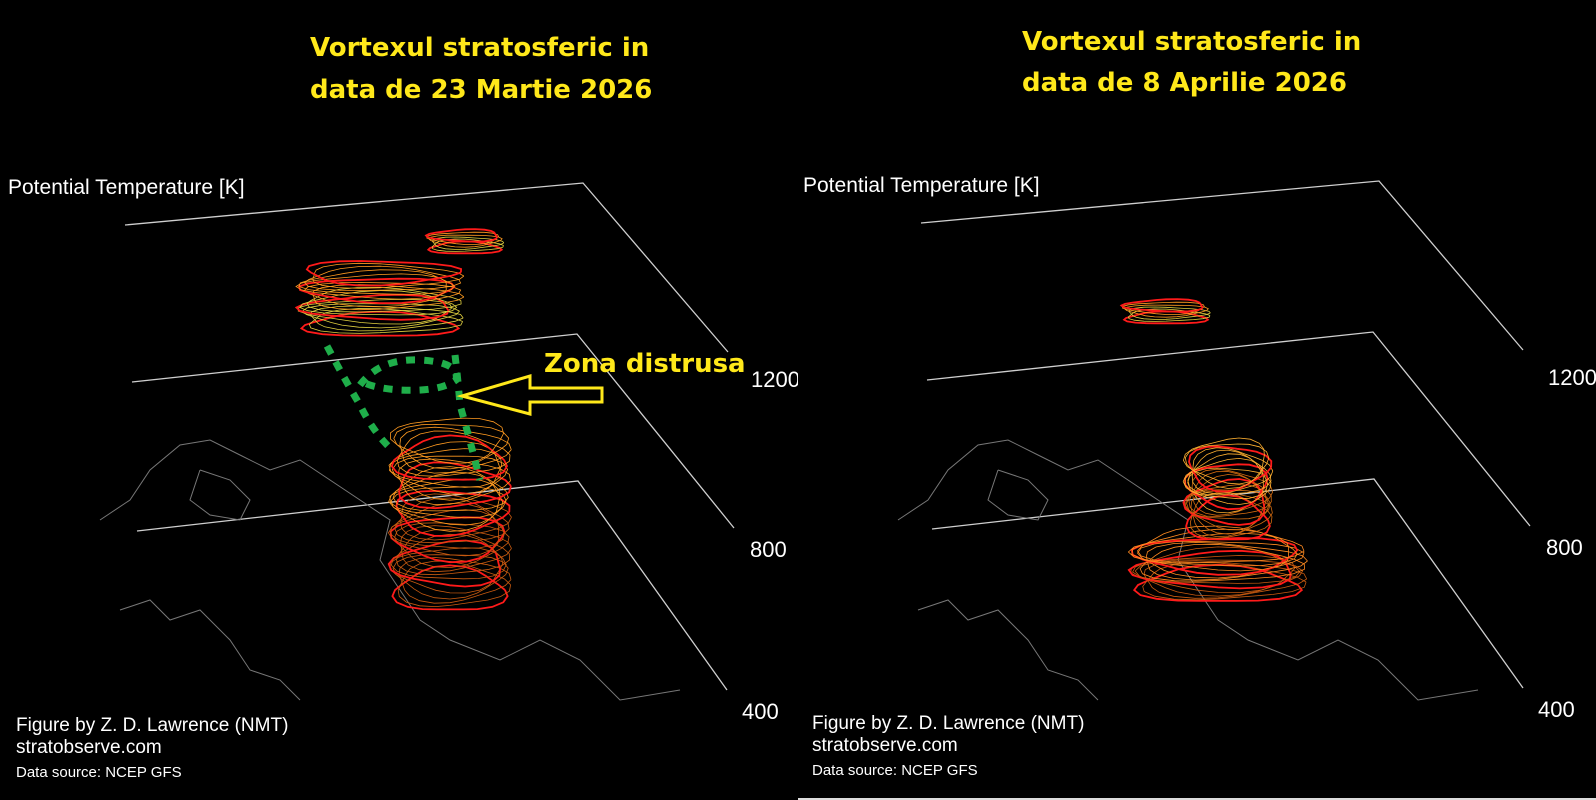 The image size is (1596, 800). What do you see at coordinates (481, 90) in the screenshot?
I see `title-line: data de 23 Martie 2026` at bounding box center [481, 90].